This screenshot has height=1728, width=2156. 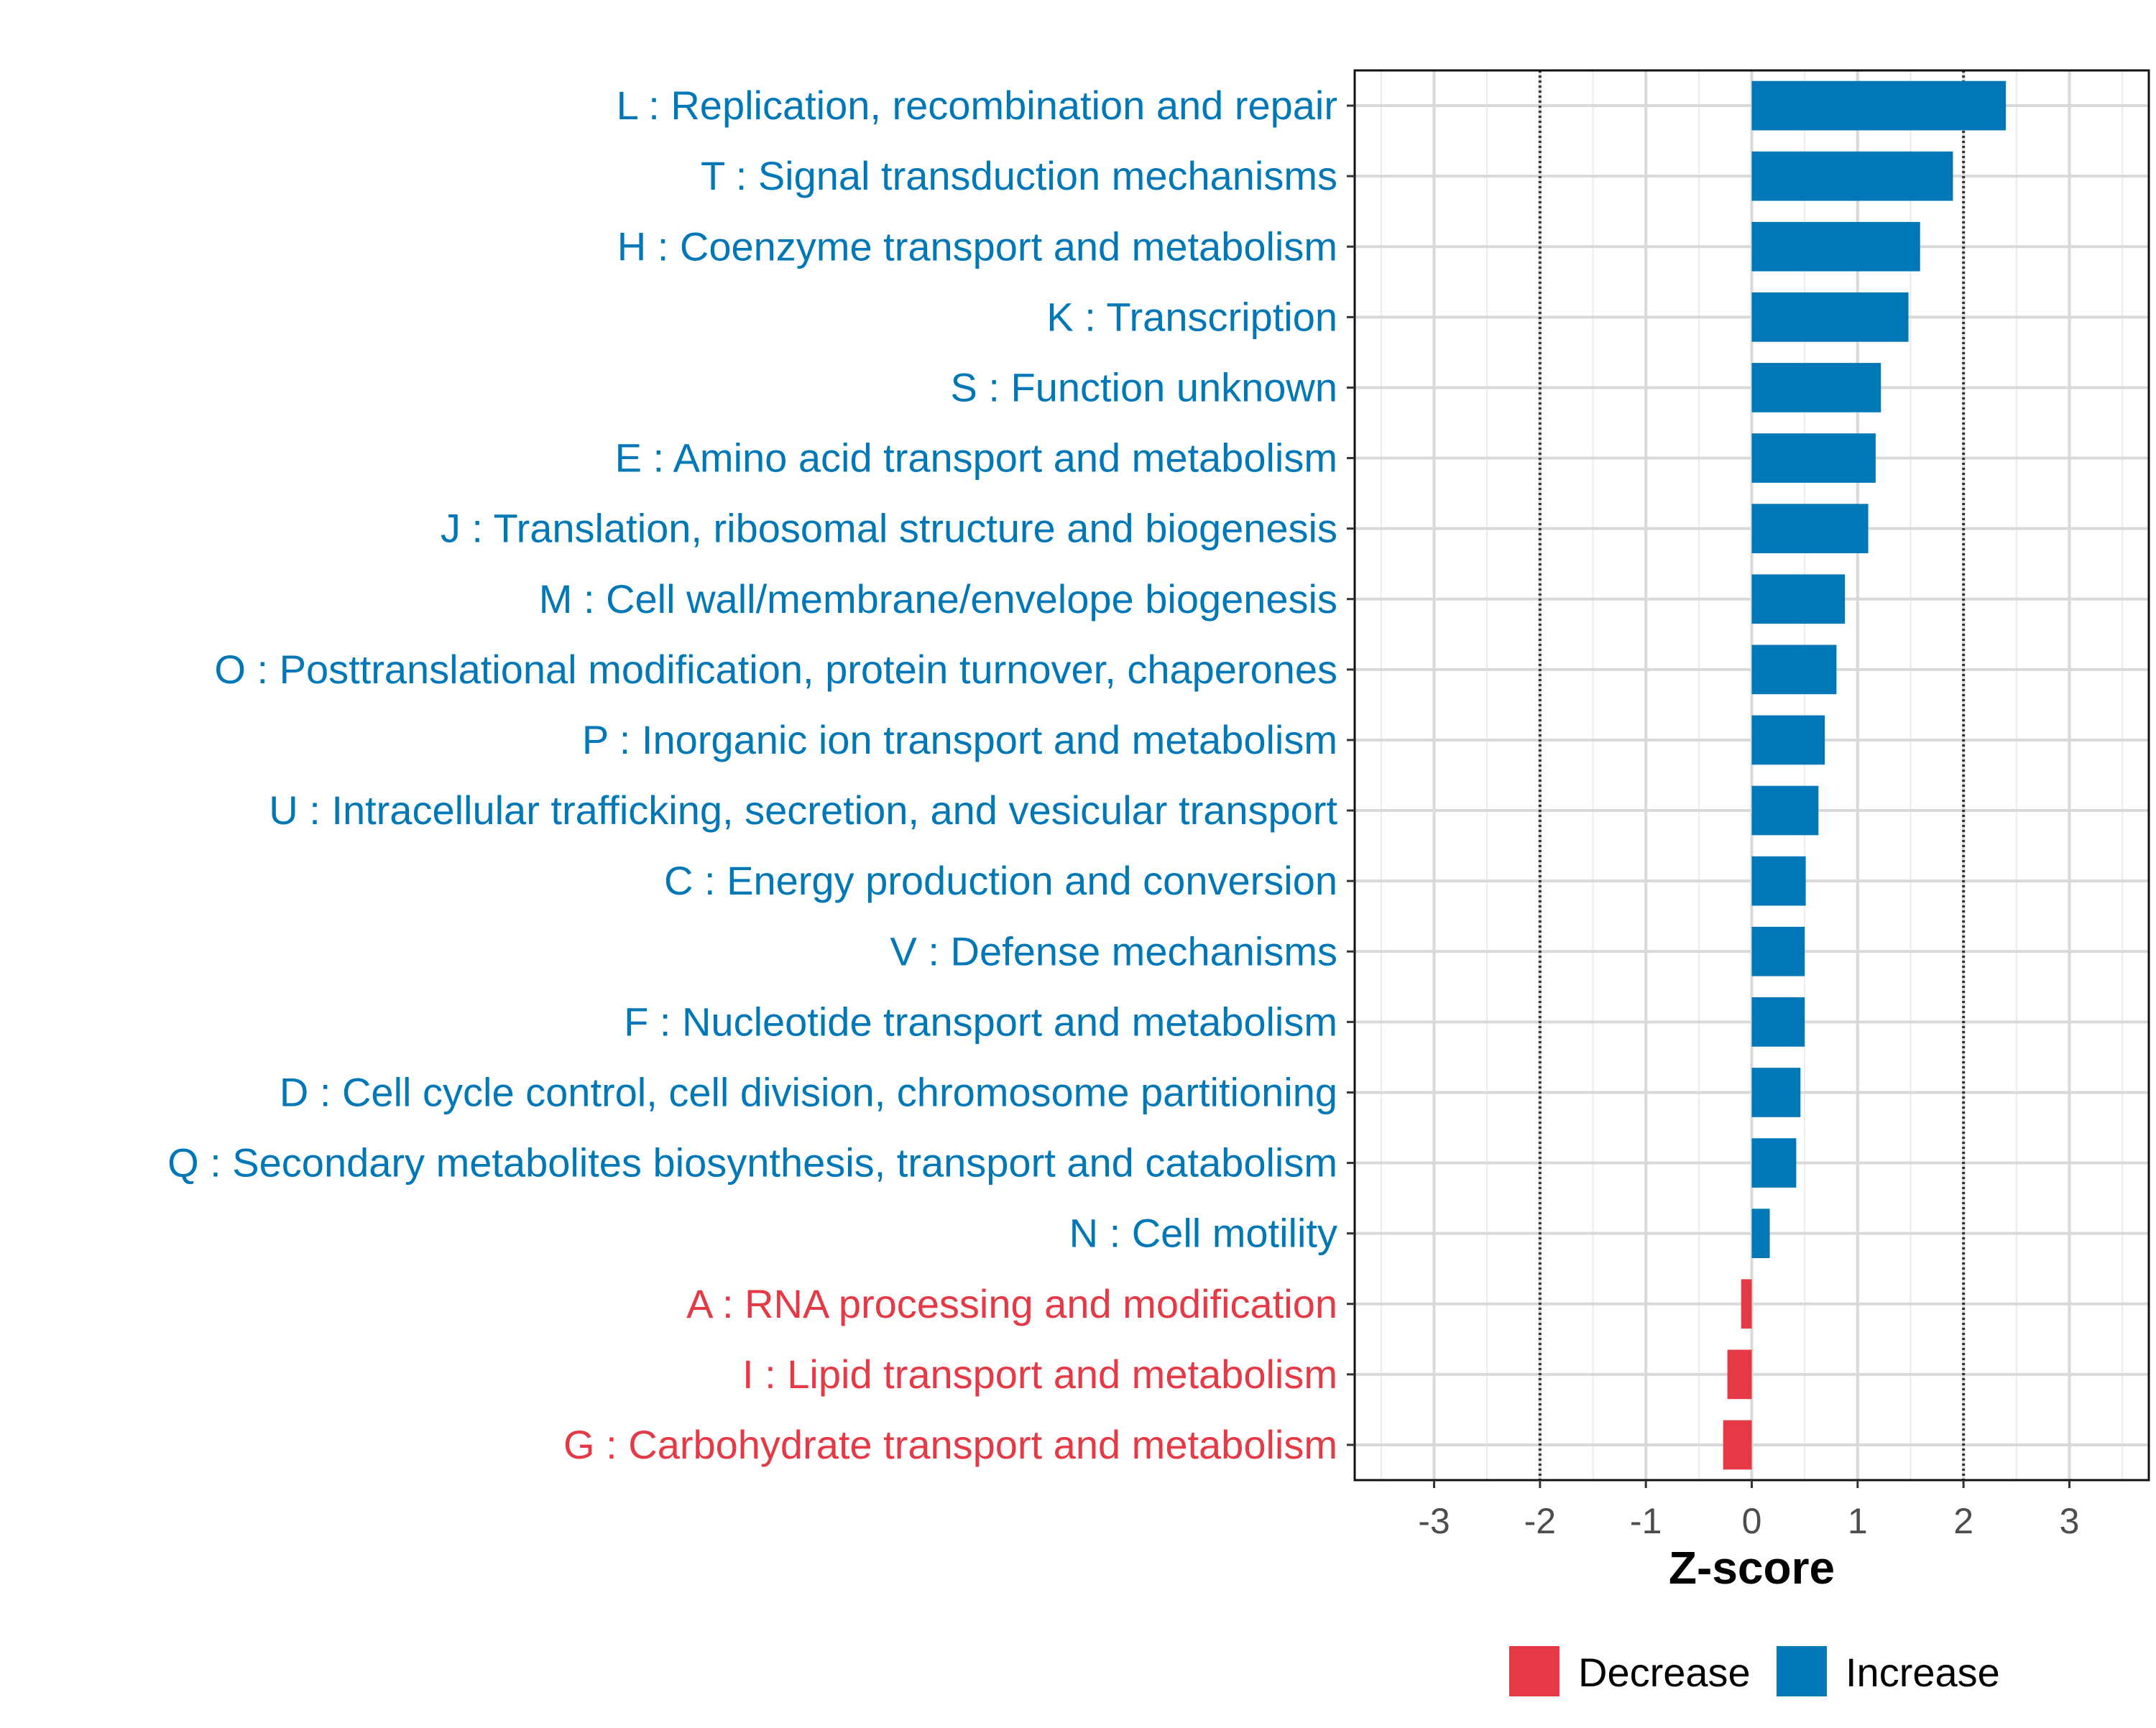 What do you see at coordinates (976, 458) in the screenshot?
I see `category-label: E : Amino acid transport and metabolism` at bounding box center [976, 458].